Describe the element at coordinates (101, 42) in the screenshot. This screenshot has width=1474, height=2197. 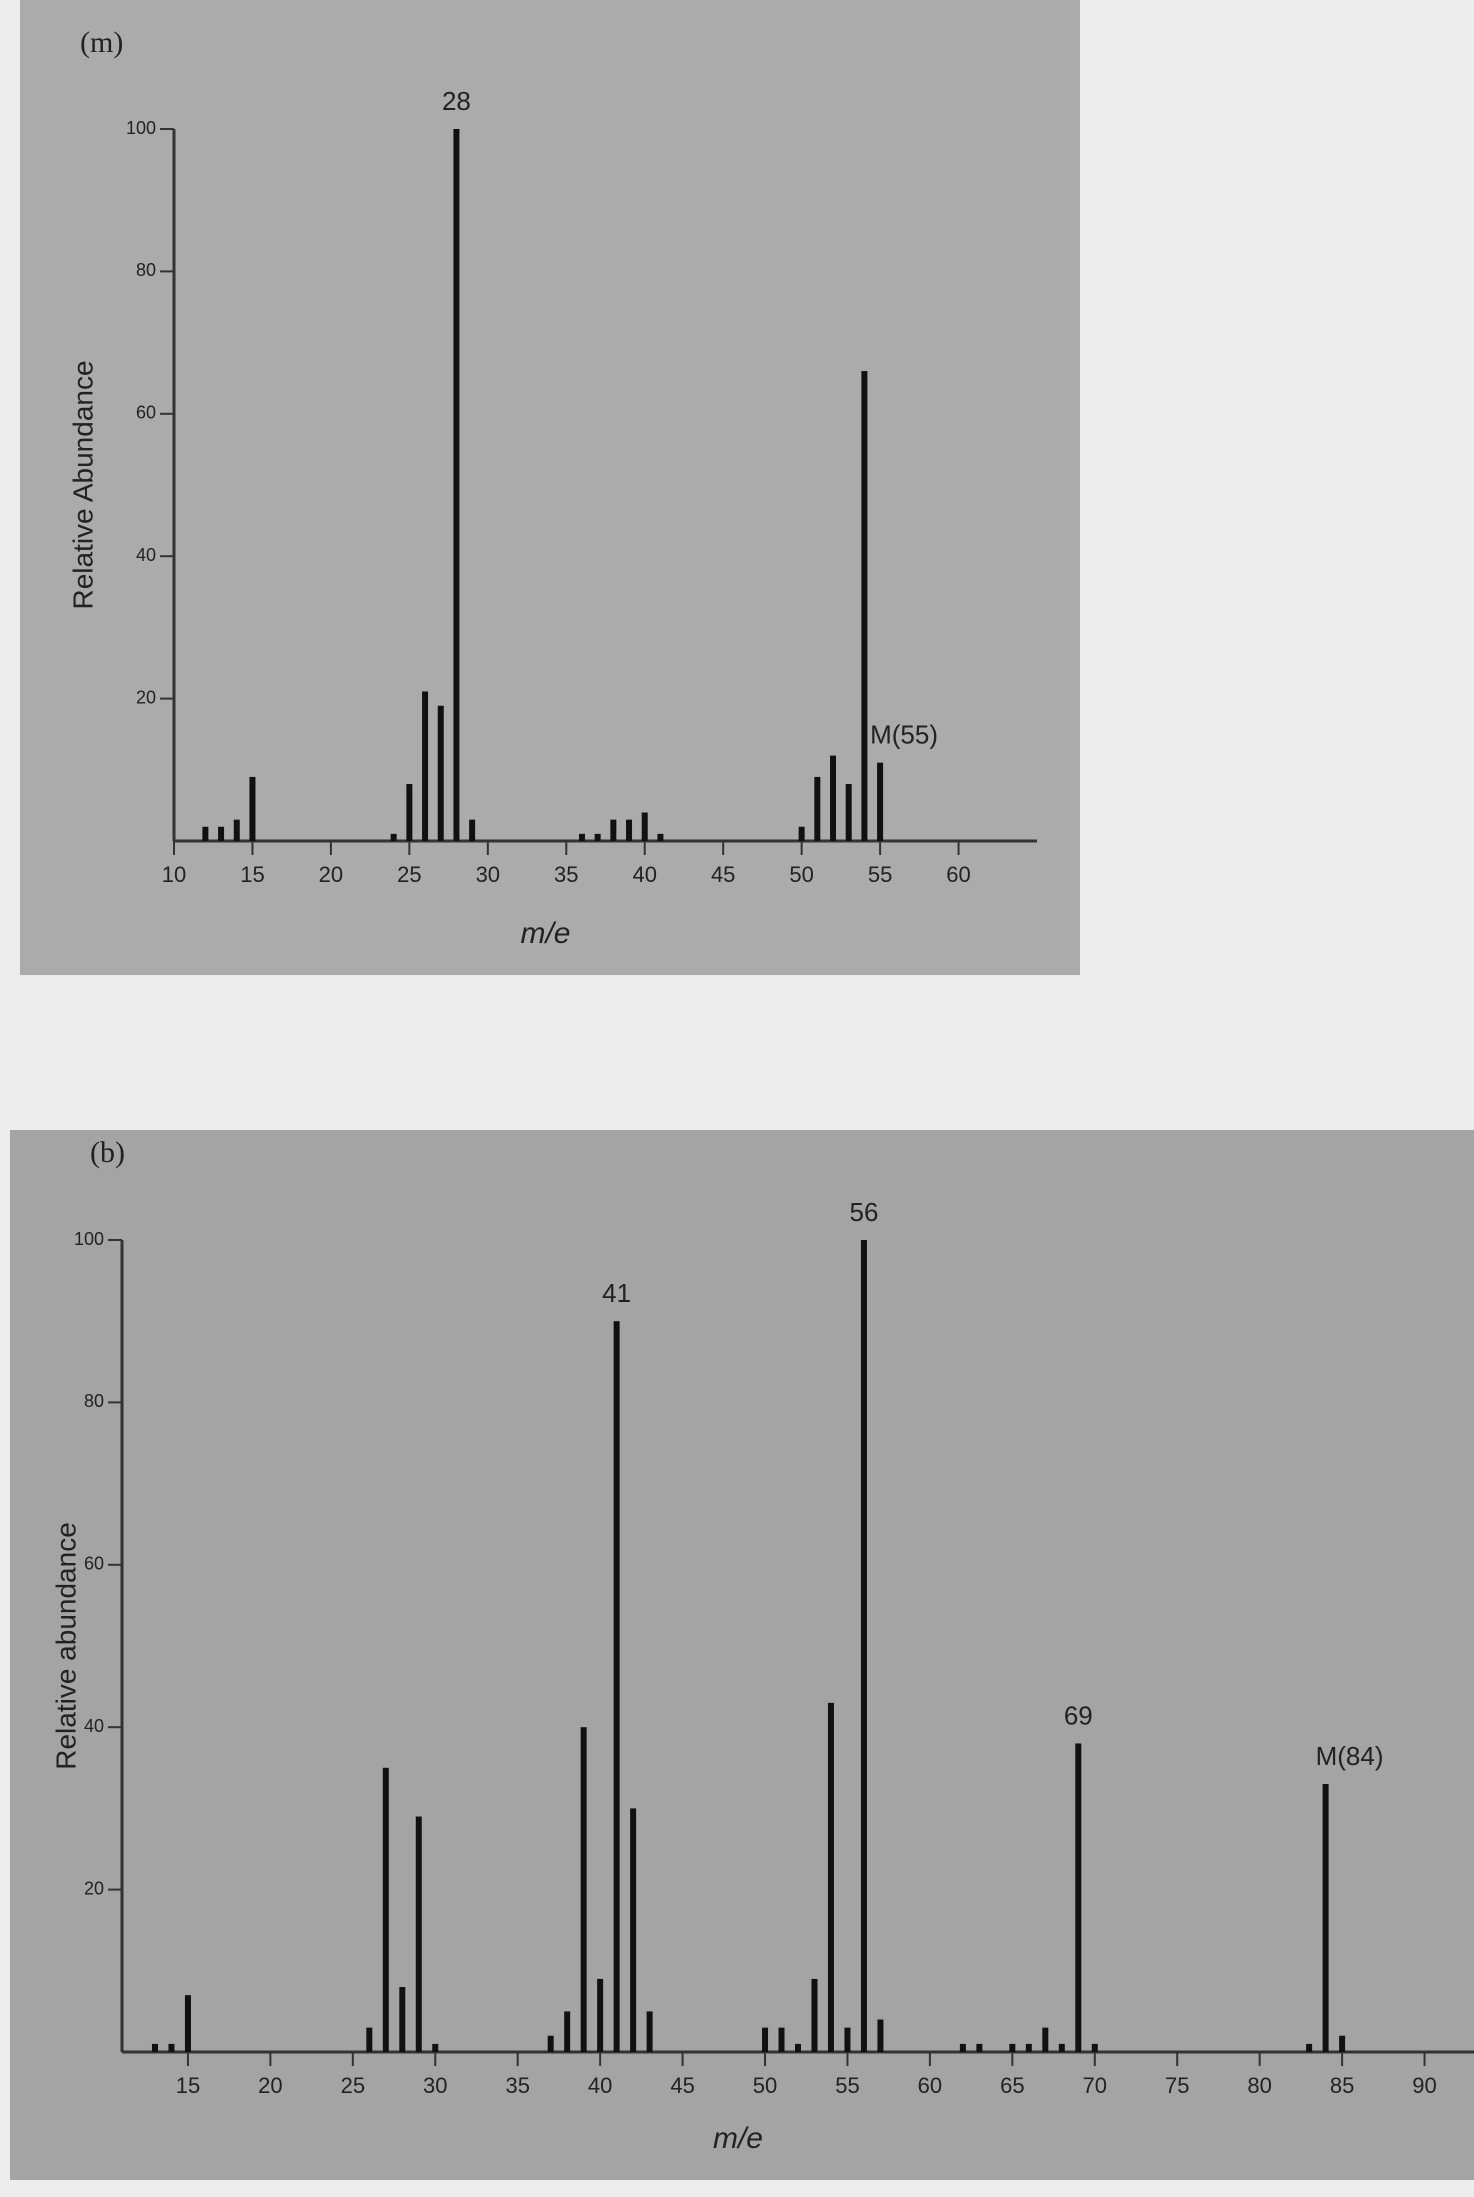
I see `chart-title: (m)` at that location.